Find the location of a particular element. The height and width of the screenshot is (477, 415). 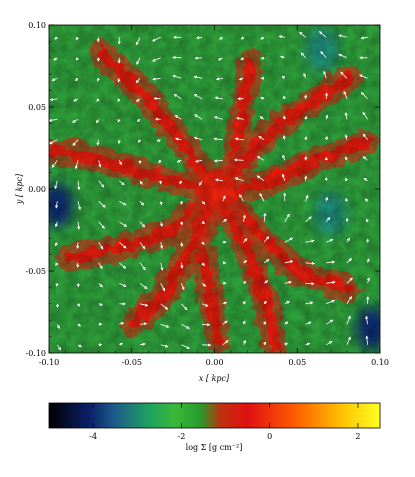

colorbar-tick-label: -4 is located at coordinates (93, 436).